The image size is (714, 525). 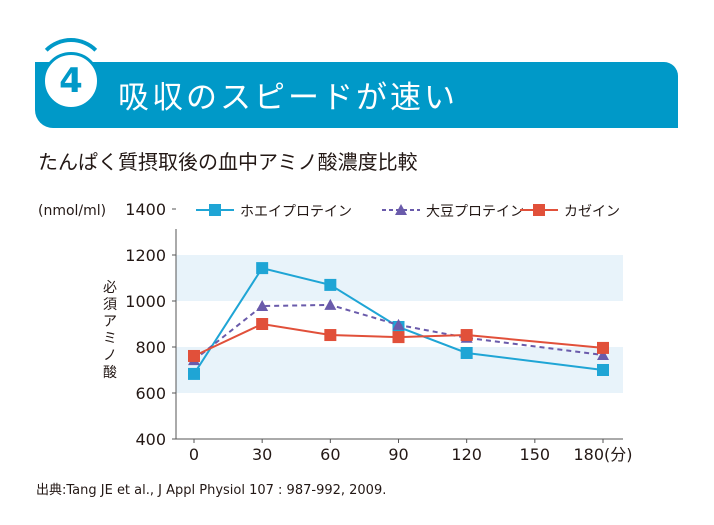 I want to click on x-tick-label: 30, so click(x=262, y=454).